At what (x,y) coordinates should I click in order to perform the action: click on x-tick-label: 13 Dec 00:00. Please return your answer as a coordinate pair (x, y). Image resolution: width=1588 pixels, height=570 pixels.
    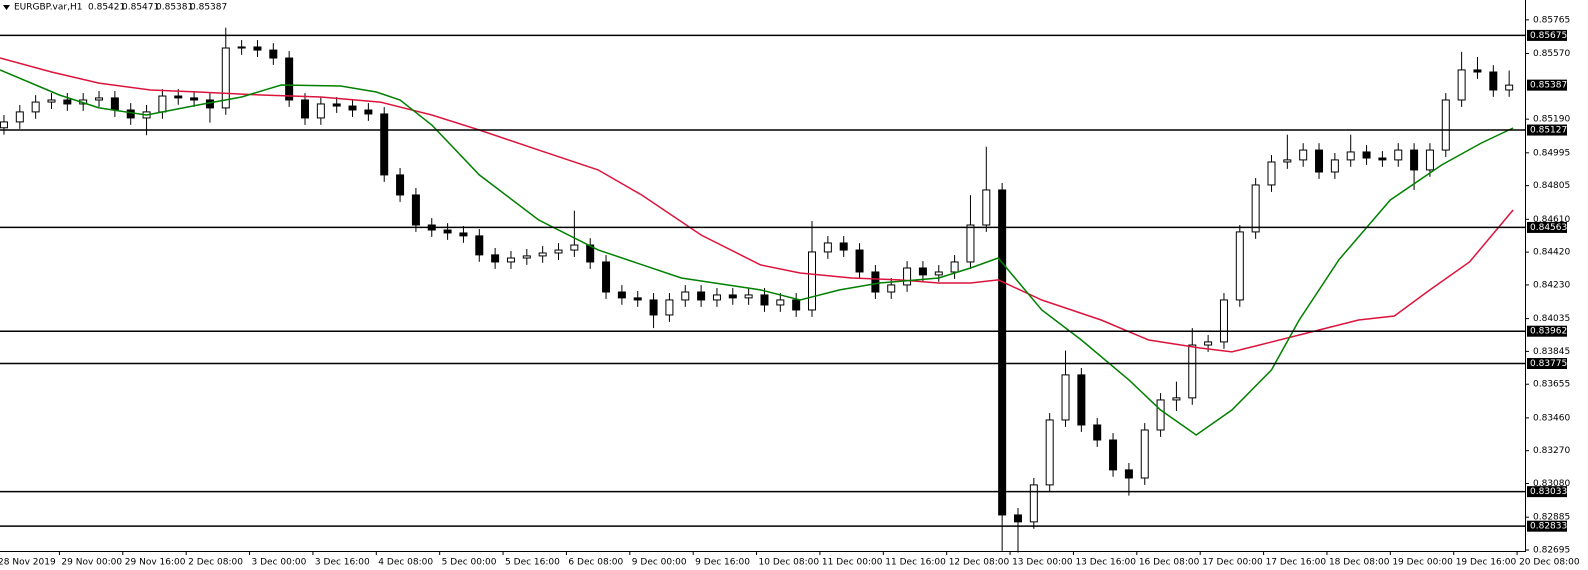
    Looking at the image, I should click on (1042, 563).